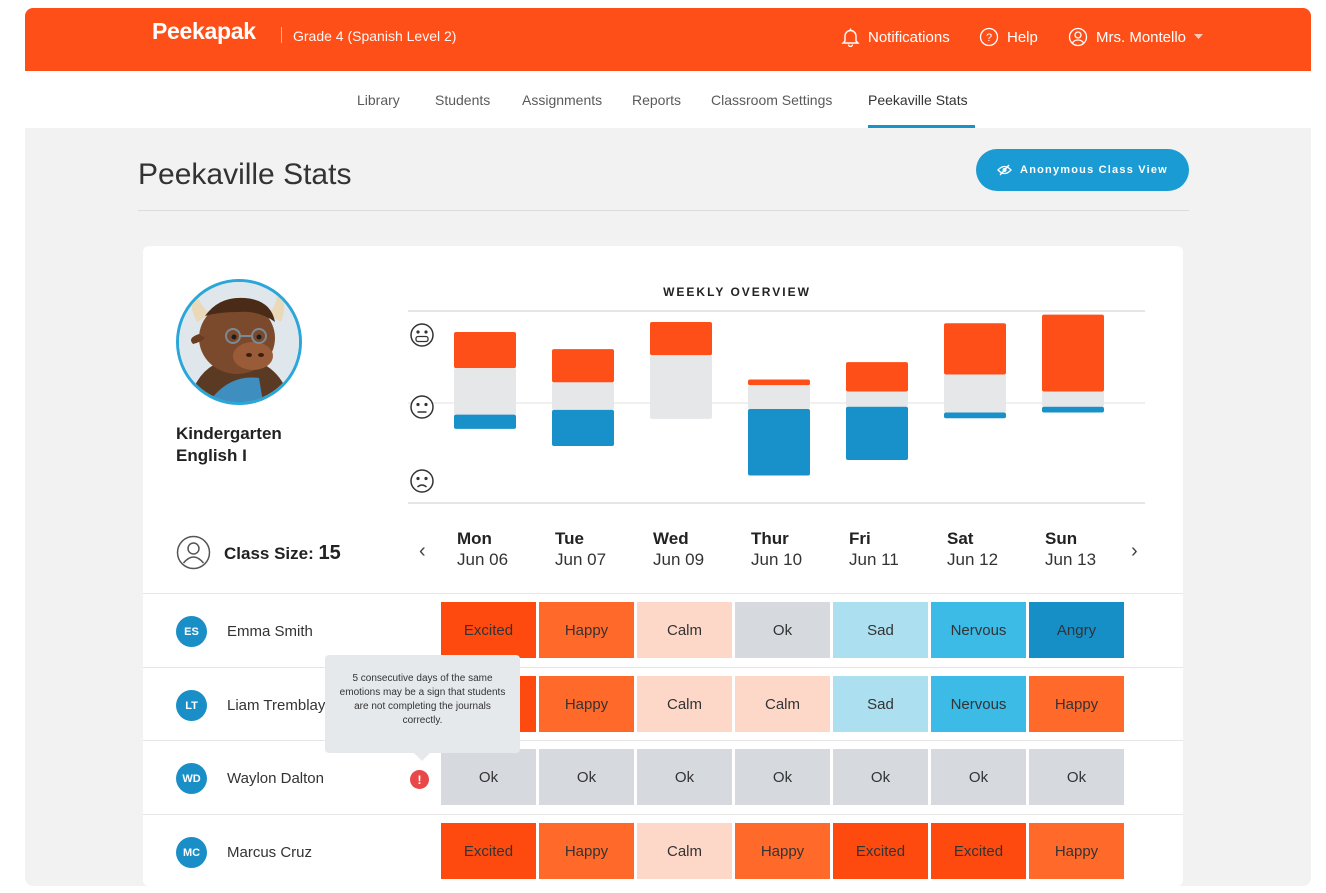 The height and width of the screenshot is (893, 1326). What do you see at coordinates (1090, 549) in the screenshot?
I see `day-header: Sun Jun 13` at bounding box center [1090, 549].